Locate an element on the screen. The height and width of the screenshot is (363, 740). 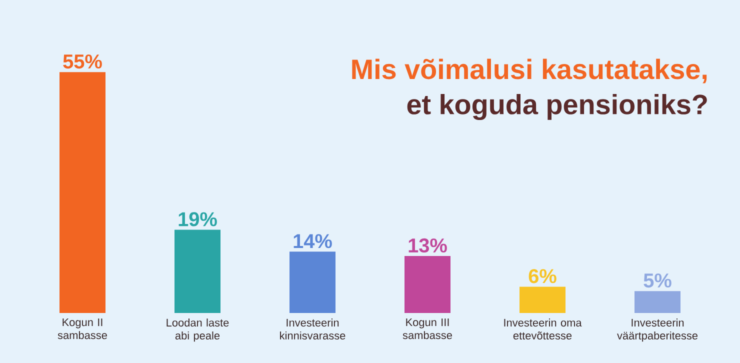
text: et koguda pensioniks? is located at coordinates (557, 107).